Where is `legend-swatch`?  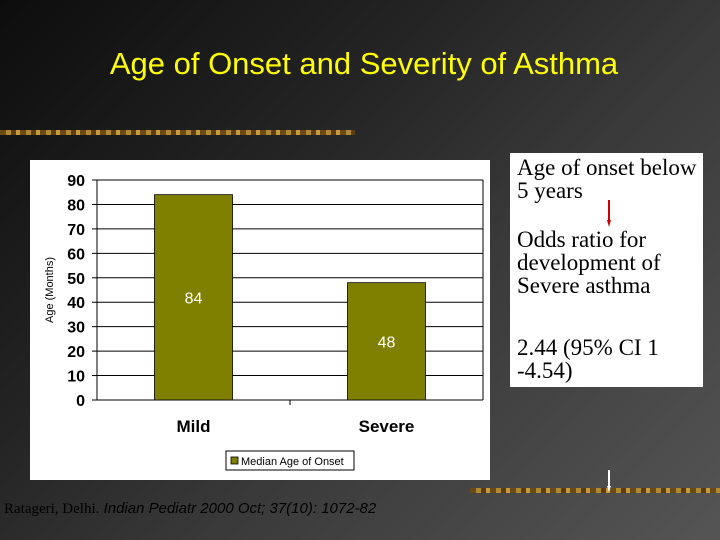 legend-swatch is located at coordinates (234, 460).